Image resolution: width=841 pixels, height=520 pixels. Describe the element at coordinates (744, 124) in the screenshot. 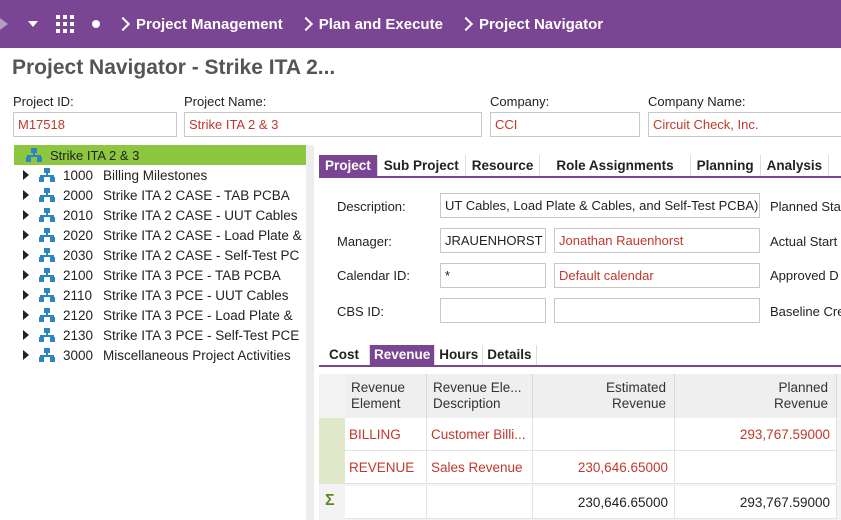

I see `company-name-field: Circuit Check, Inc.` at that location.